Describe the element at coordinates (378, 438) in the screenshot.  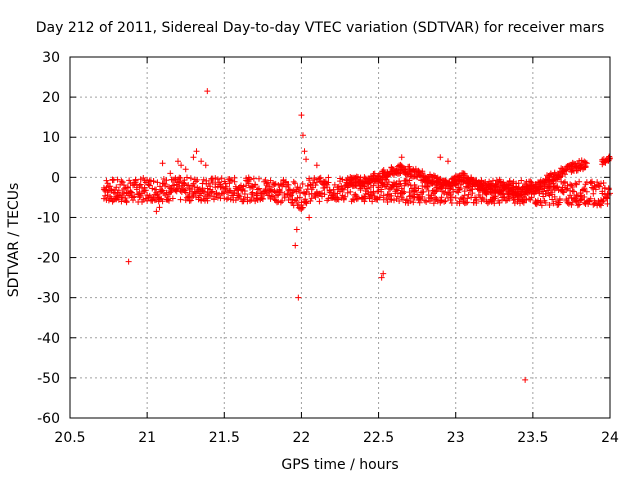
I see `x-tick-label: 22.5` at that location.